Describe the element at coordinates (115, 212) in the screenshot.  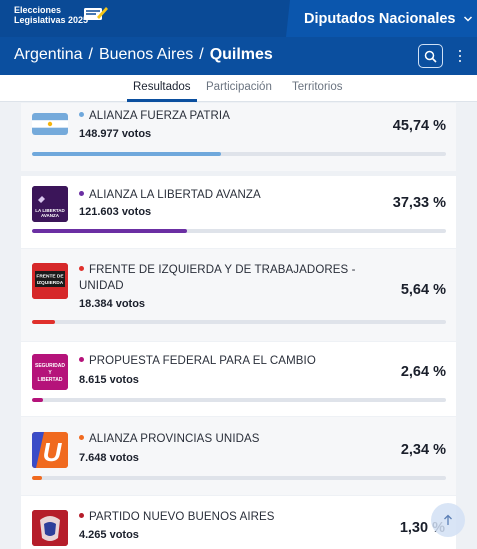
I see `party-votes: 121.603 votos` at that location.